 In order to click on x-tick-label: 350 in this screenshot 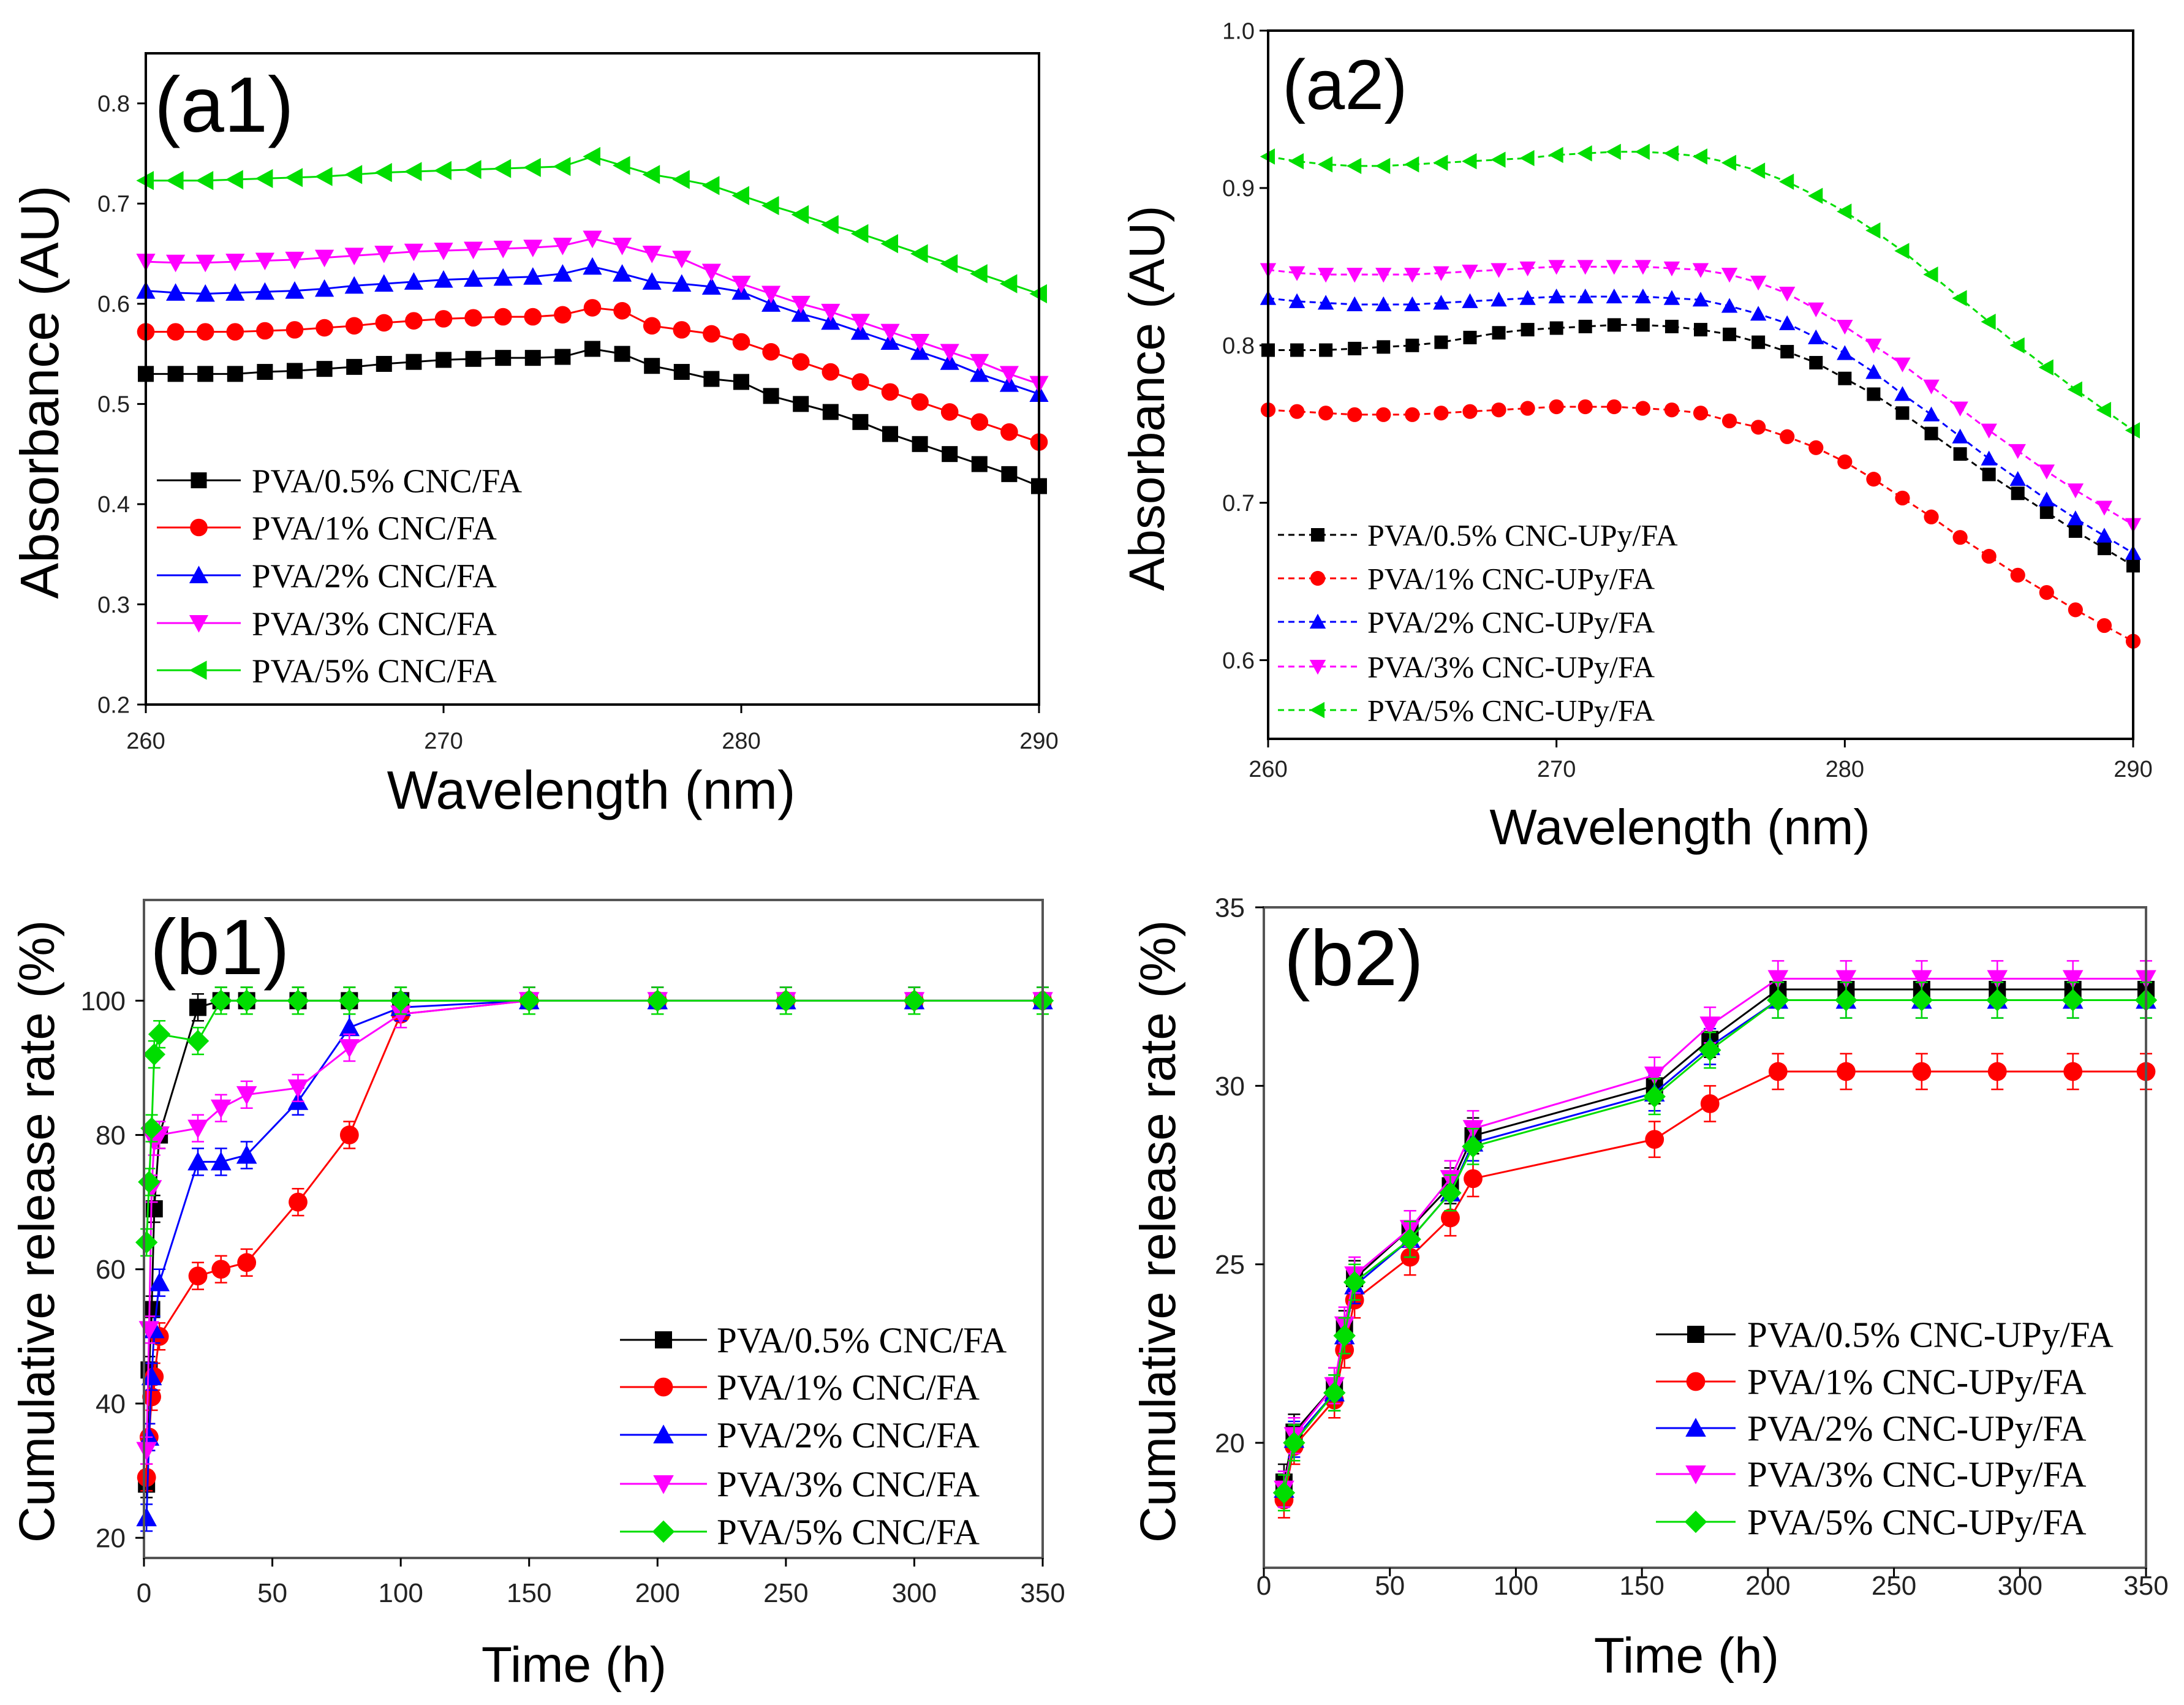, I will do `click(1042, 1593)`.